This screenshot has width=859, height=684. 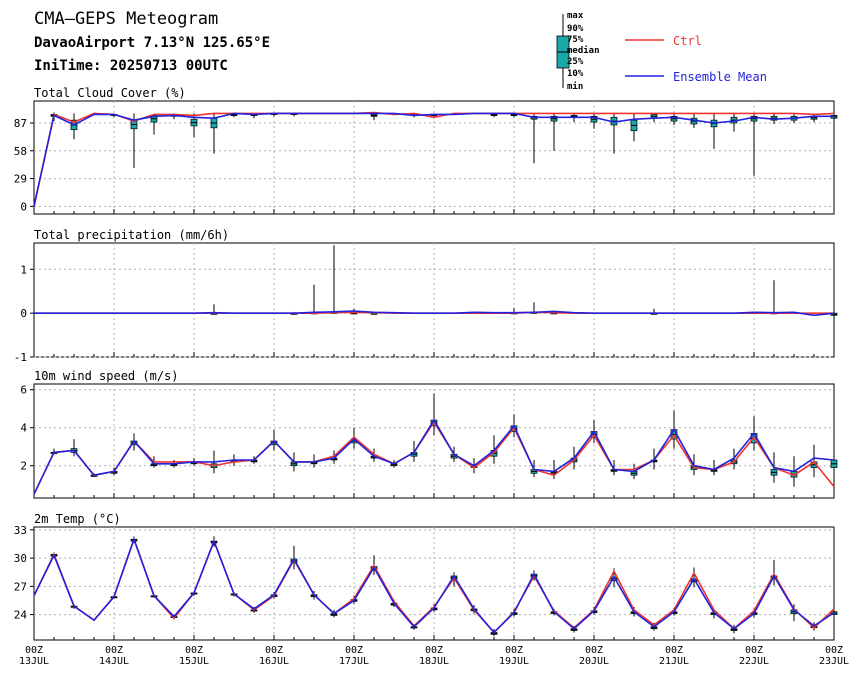 What do you see at coordinates (126, 19) in the screenshot?
I see `chart-title: CMA—GEPS Meteogram` at bounding box center [126, 19].